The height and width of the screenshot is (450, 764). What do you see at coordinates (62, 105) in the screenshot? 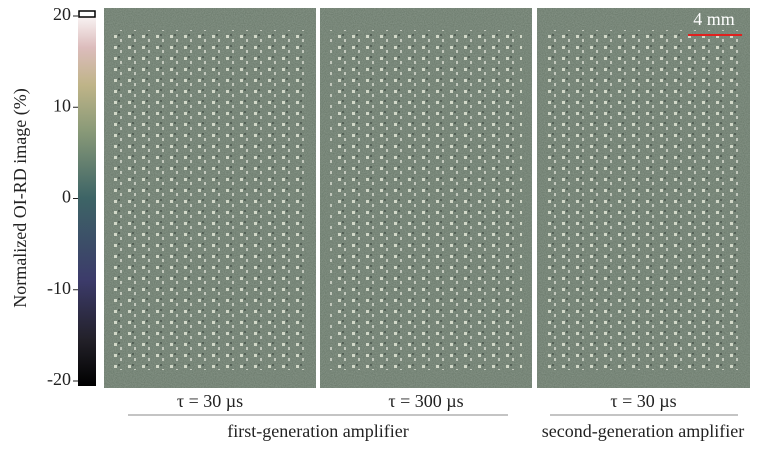
I see `tick-label: 10` at bounding box center [62, 105].